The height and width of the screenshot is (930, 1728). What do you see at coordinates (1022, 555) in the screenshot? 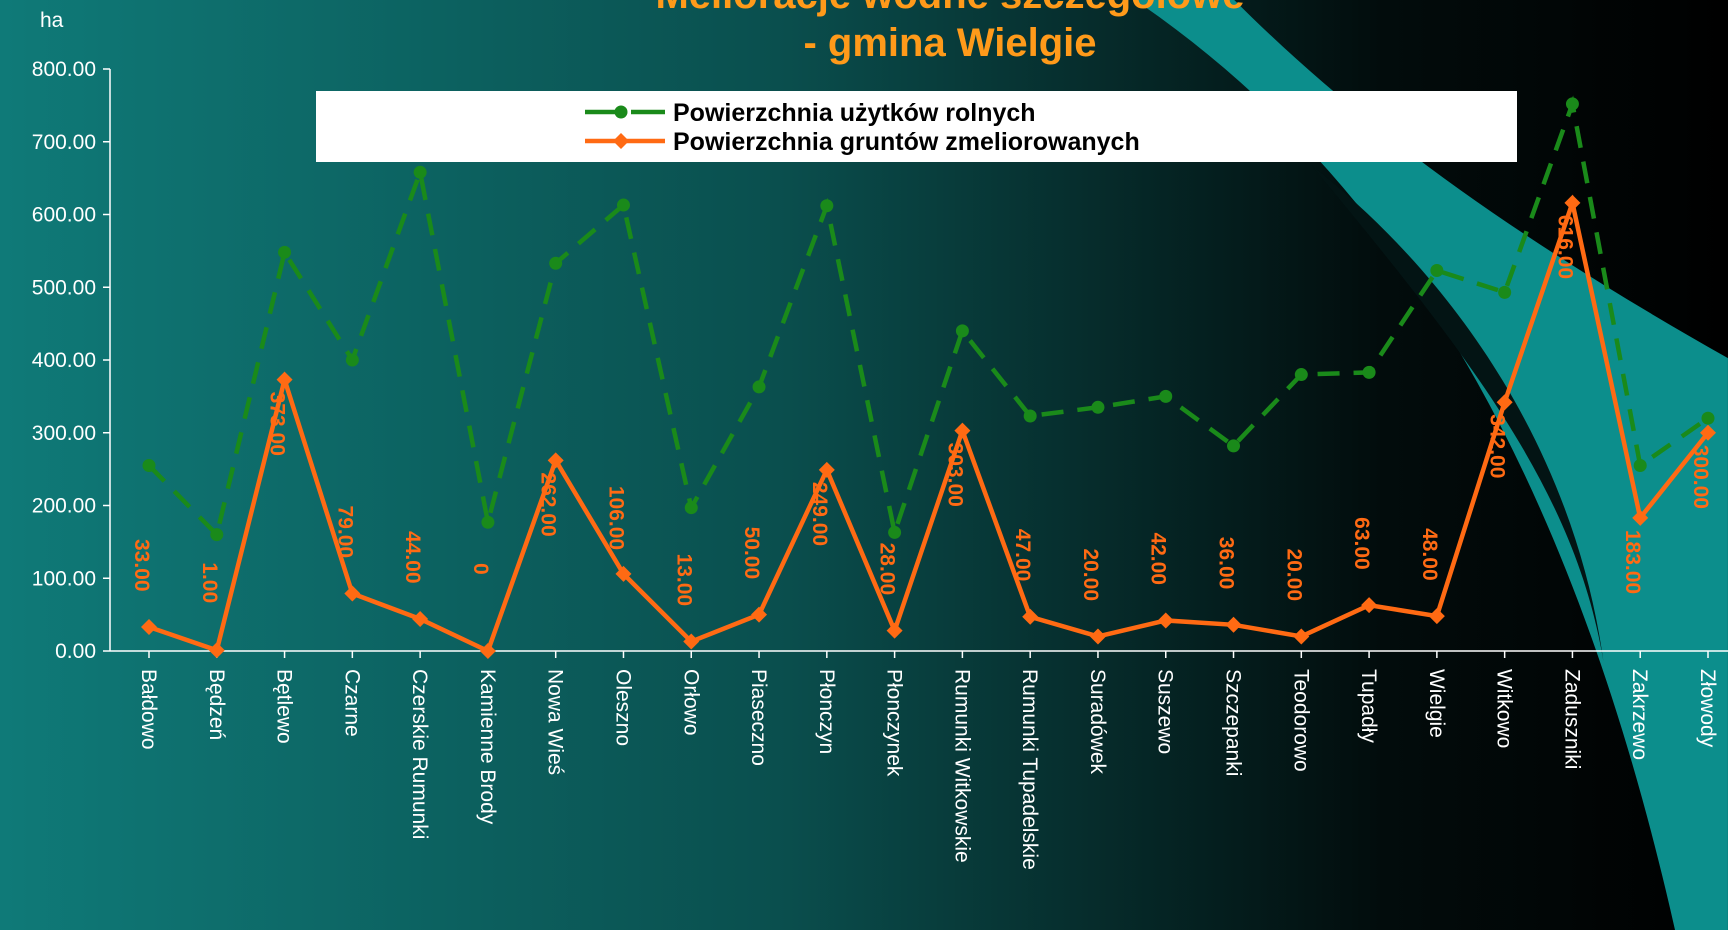
I see `data-label: 47.00` at bounding box center [1022, 555].